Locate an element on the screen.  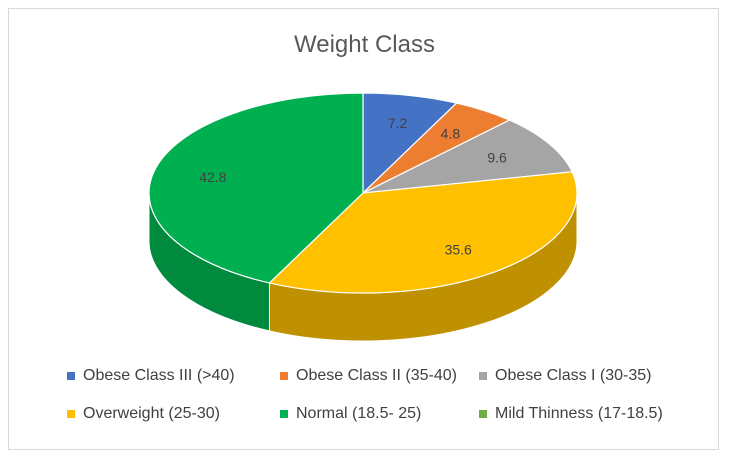
data-label-1: 4.8 is located at coordinates (451, 134).